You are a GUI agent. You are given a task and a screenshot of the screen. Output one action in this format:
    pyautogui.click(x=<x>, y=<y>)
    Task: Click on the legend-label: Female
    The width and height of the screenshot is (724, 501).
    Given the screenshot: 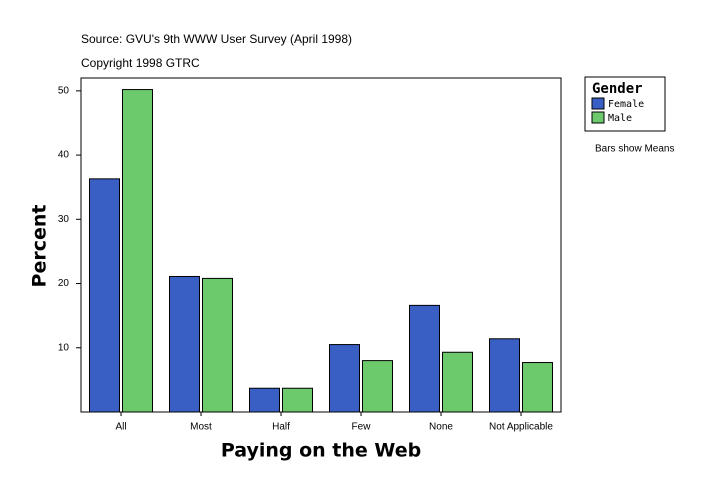 What is the action you would take?
    pyautogui.click(x=626, y=104)
    